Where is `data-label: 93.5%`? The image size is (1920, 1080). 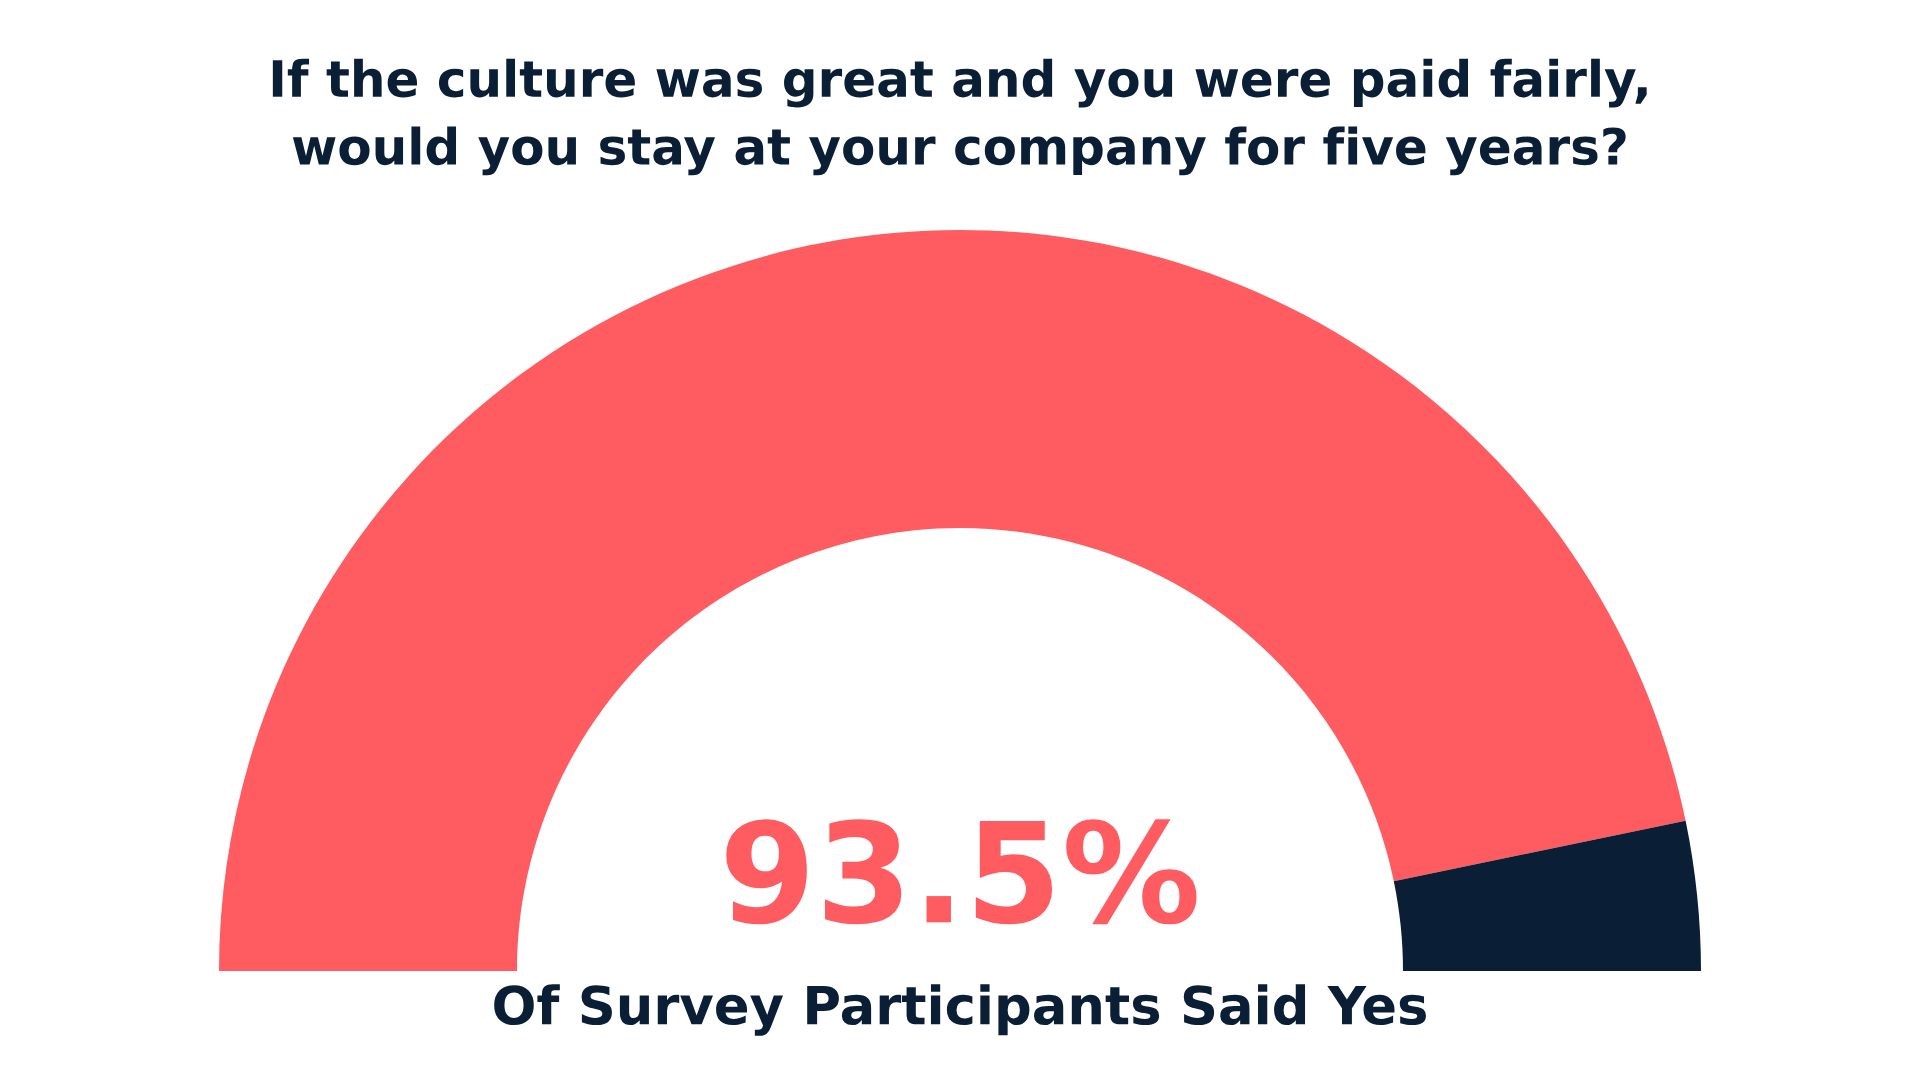 data-label: 93.5% is located at coordinates (961, 872).